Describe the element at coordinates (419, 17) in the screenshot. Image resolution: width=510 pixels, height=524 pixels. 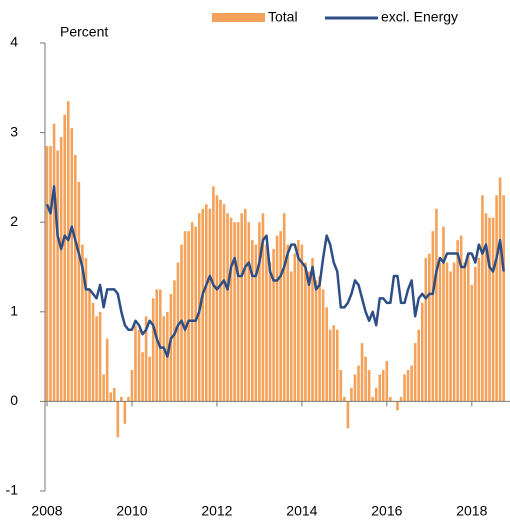
I see `legend-label: excl. Energy` at that location.